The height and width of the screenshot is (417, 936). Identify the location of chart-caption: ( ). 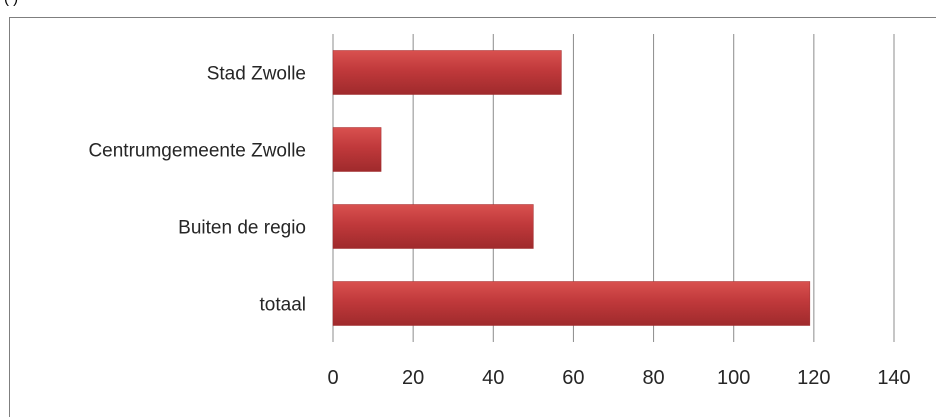
(11, 3).